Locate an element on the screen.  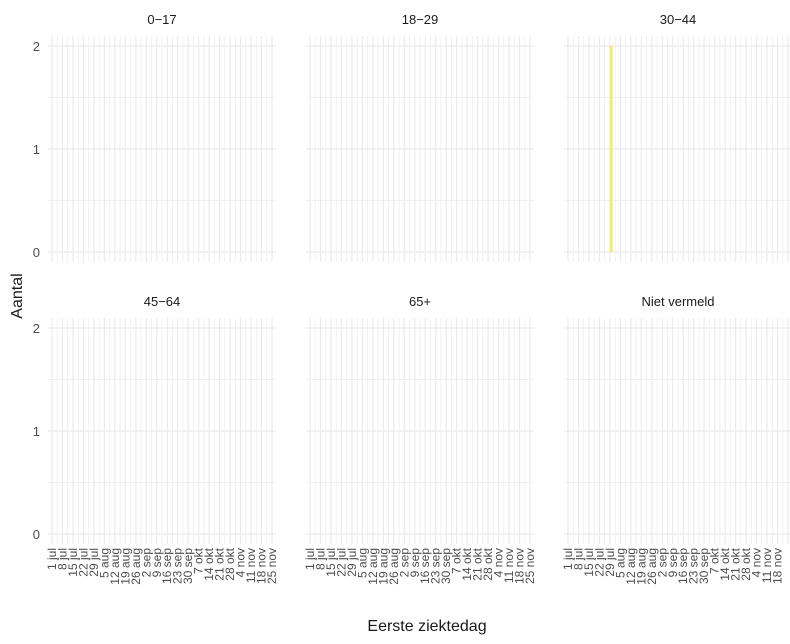
facet-panel: 30−44 is located at coordinates (677, 137).